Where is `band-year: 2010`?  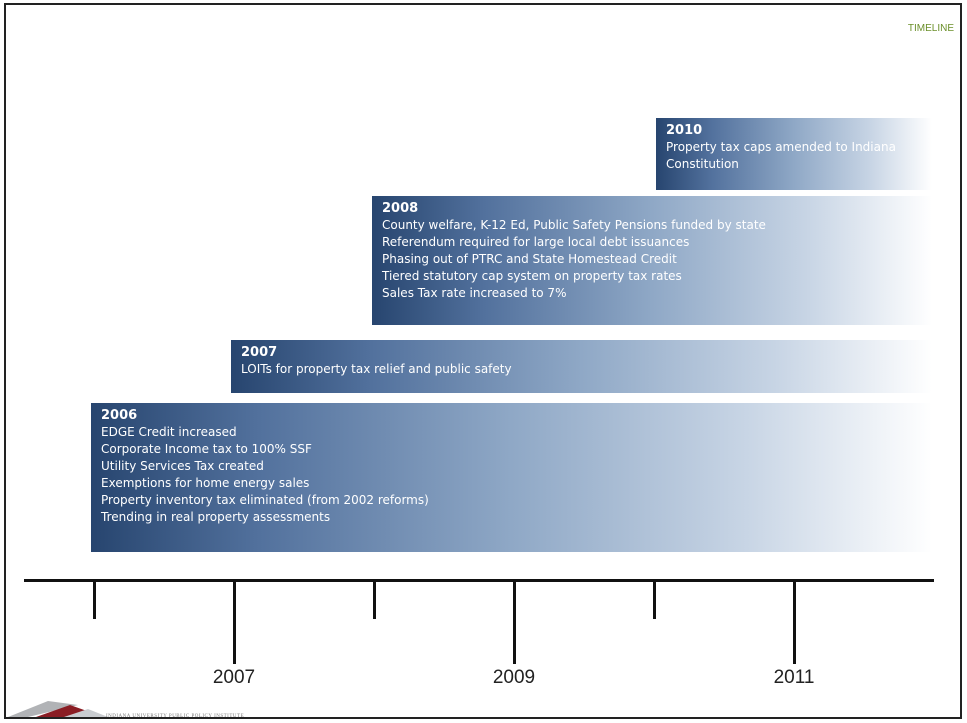
band-year: 2010 is located at coordinates (684, 130).